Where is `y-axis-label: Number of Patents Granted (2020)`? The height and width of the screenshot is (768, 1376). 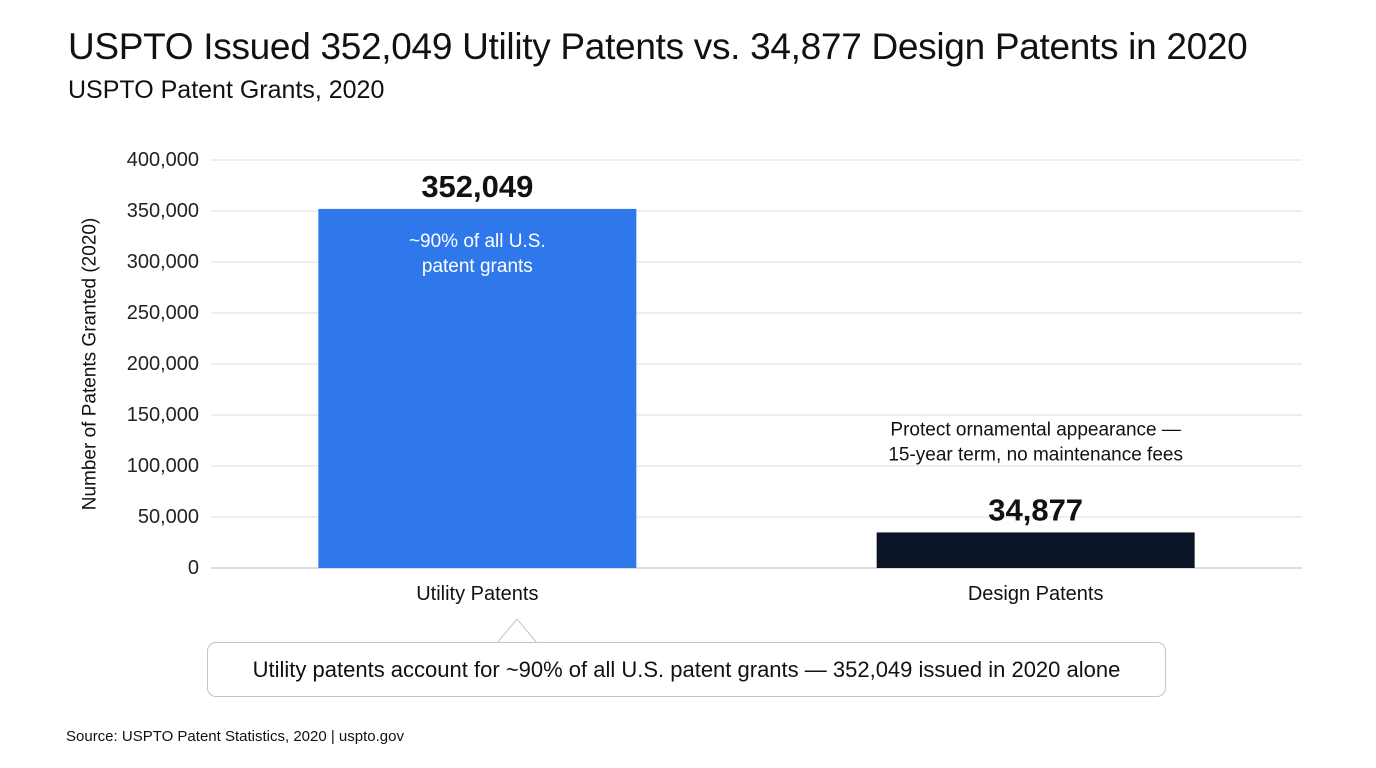 y-axis-label: Number of Patents Granted (2020) is located at coordinates (90, 364).